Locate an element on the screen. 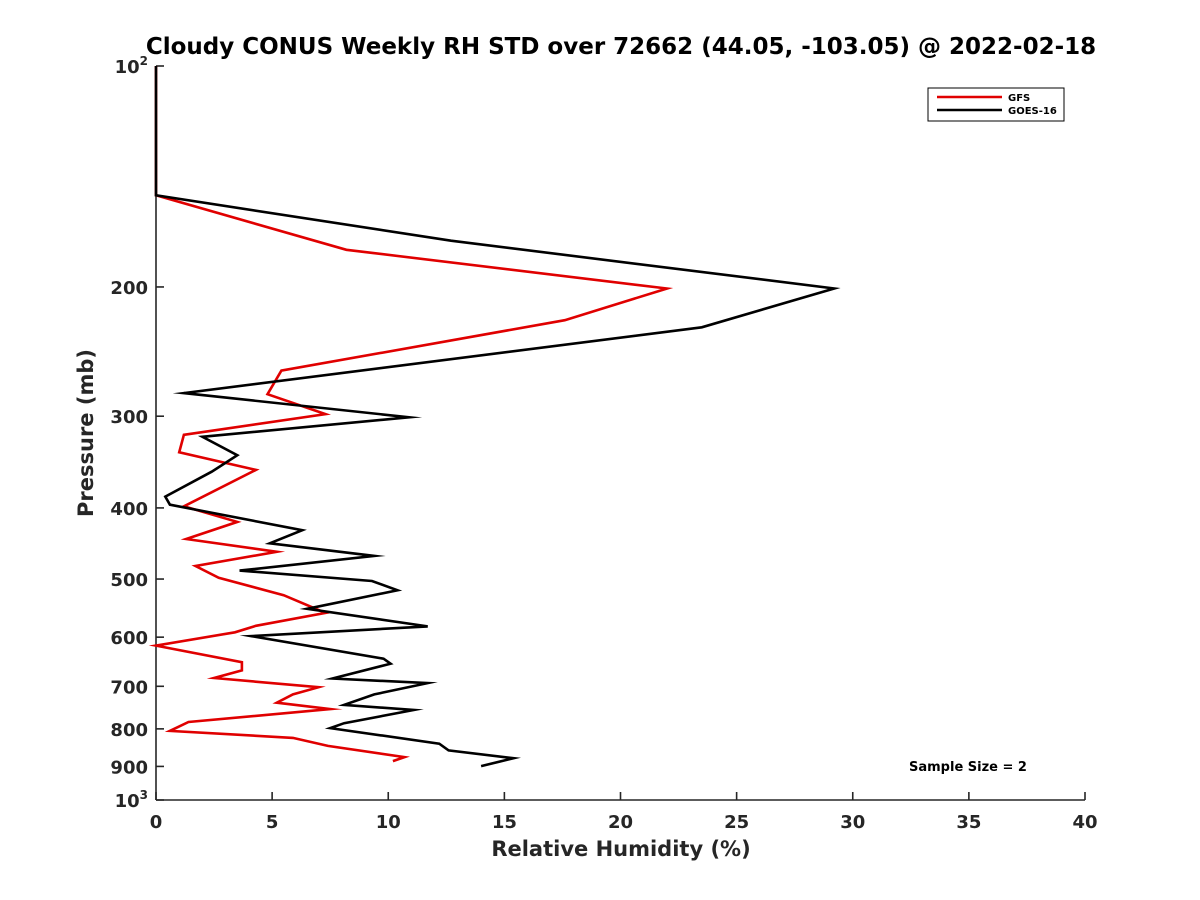 The width and height of the screenshot is (1200, 900). y-tick-label-200: 200 is located at coordinates (129, 288).